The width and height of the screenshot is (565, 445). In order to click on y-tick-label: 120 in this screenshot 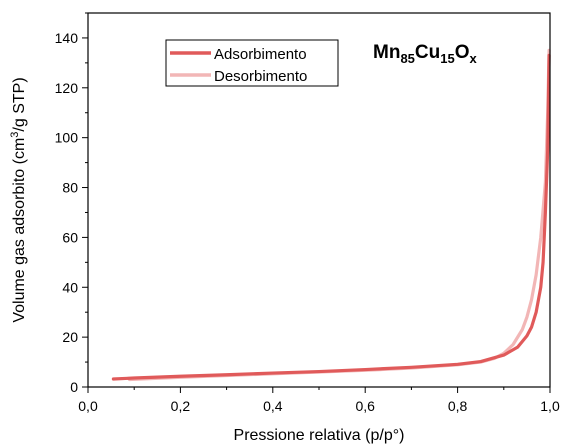, I will do `click(67, 88)`.